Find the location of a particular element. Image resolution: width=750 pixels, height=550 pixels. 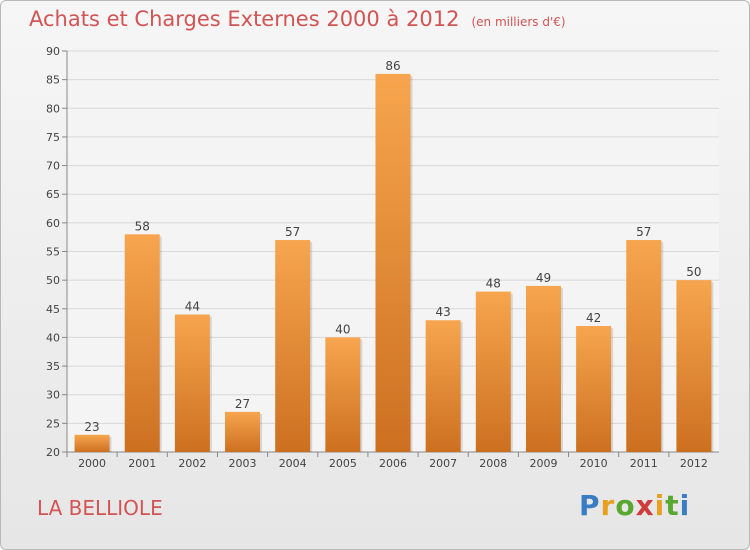

bar-2011 is located at coordinates (644, 346).